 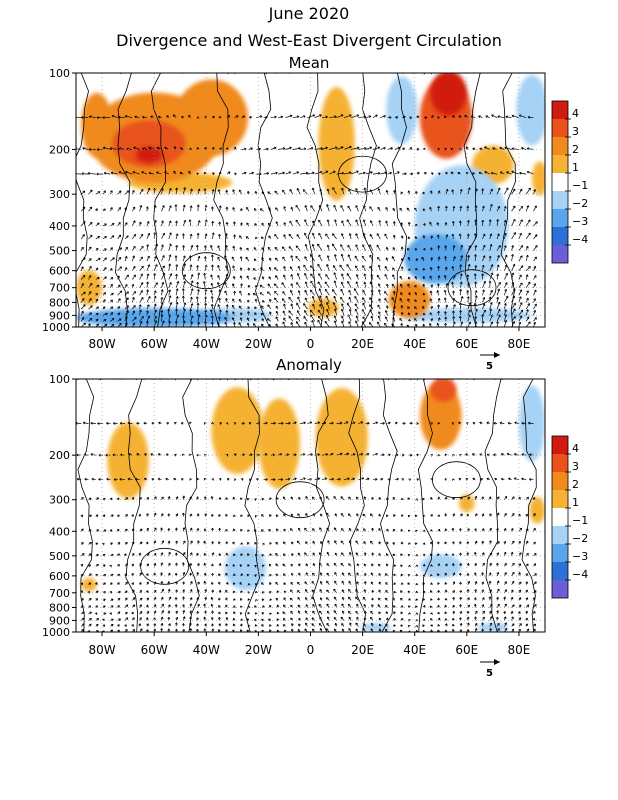 What do you see at coordinates (560, 182) in the screenshot?
I see `colorbar-swatch` at bounding box center [560, 182].